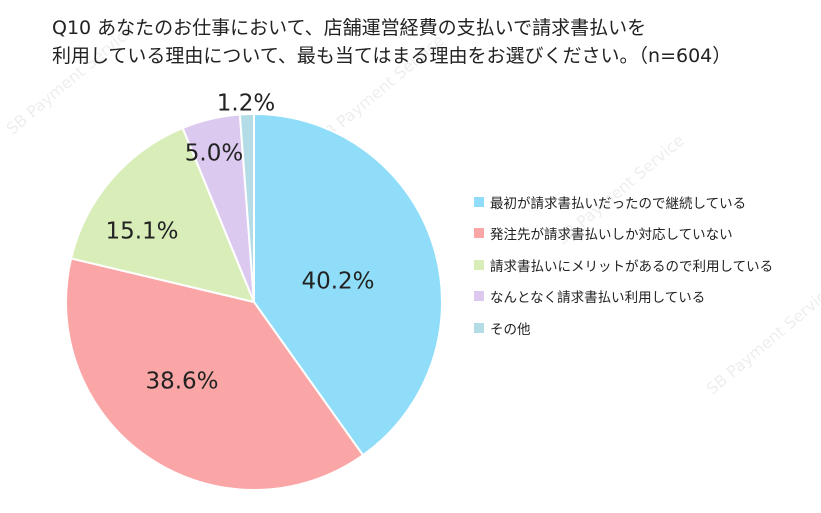  I want to click on legend-label: その他, so click(510, 329).